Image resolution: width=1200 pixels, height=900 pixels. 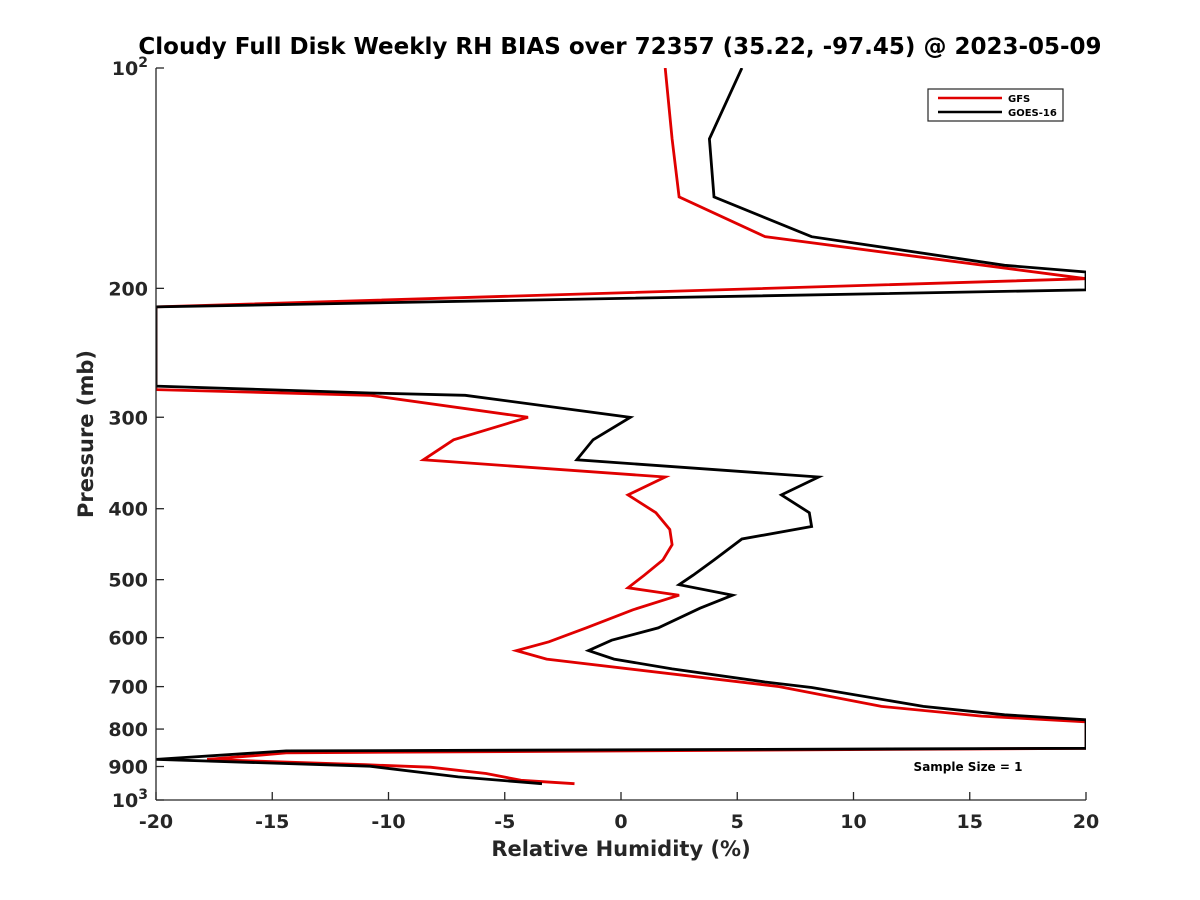 What do you see at coordinates (504, 822) in the screenshot?
I see `x-tick-label: -5` at bounding box center [504, 822].